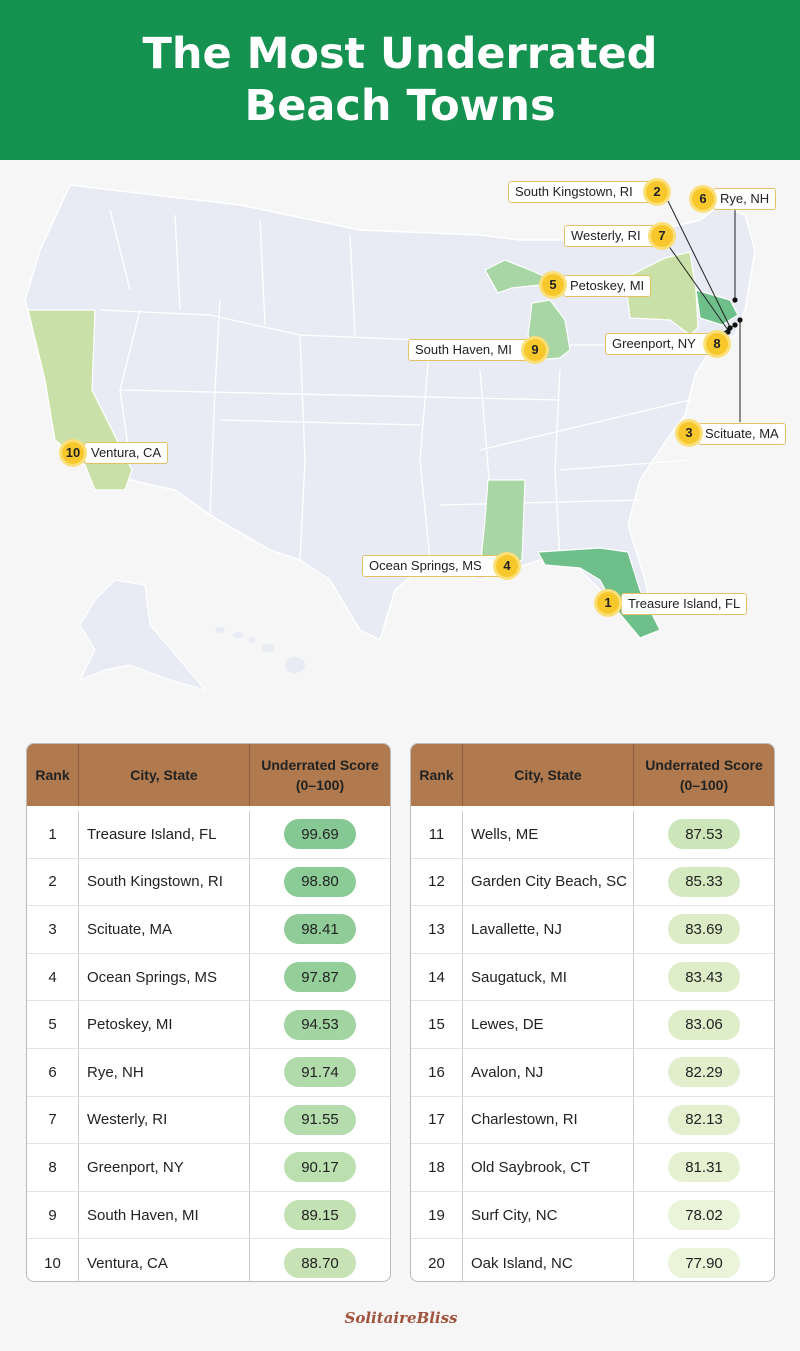 This screenshot has height=1351, width=800. Describe the element at coordinates (548, 835) in the screenshot. I see `city-cell: Wells, ME` at that location.